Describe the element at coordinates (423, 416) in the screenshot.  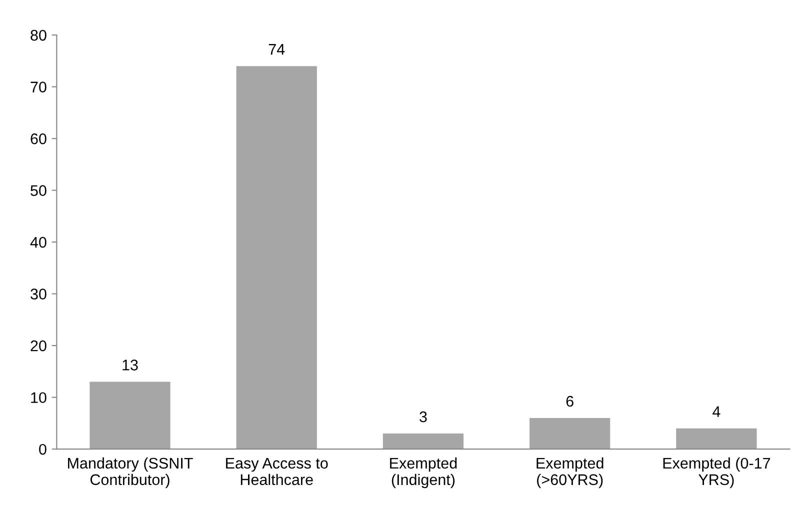
I see `data-label: 3` at that location.